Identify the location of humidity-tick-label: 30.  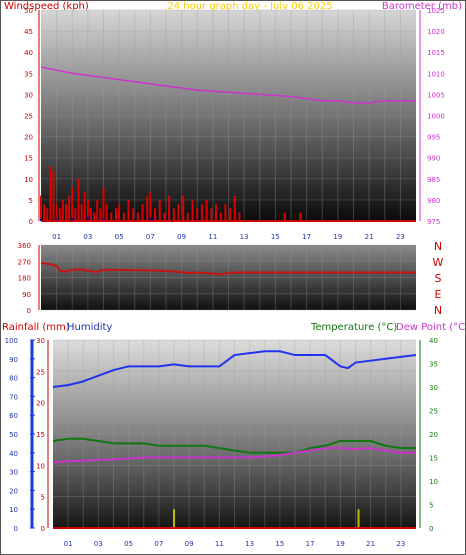
(13, 473).